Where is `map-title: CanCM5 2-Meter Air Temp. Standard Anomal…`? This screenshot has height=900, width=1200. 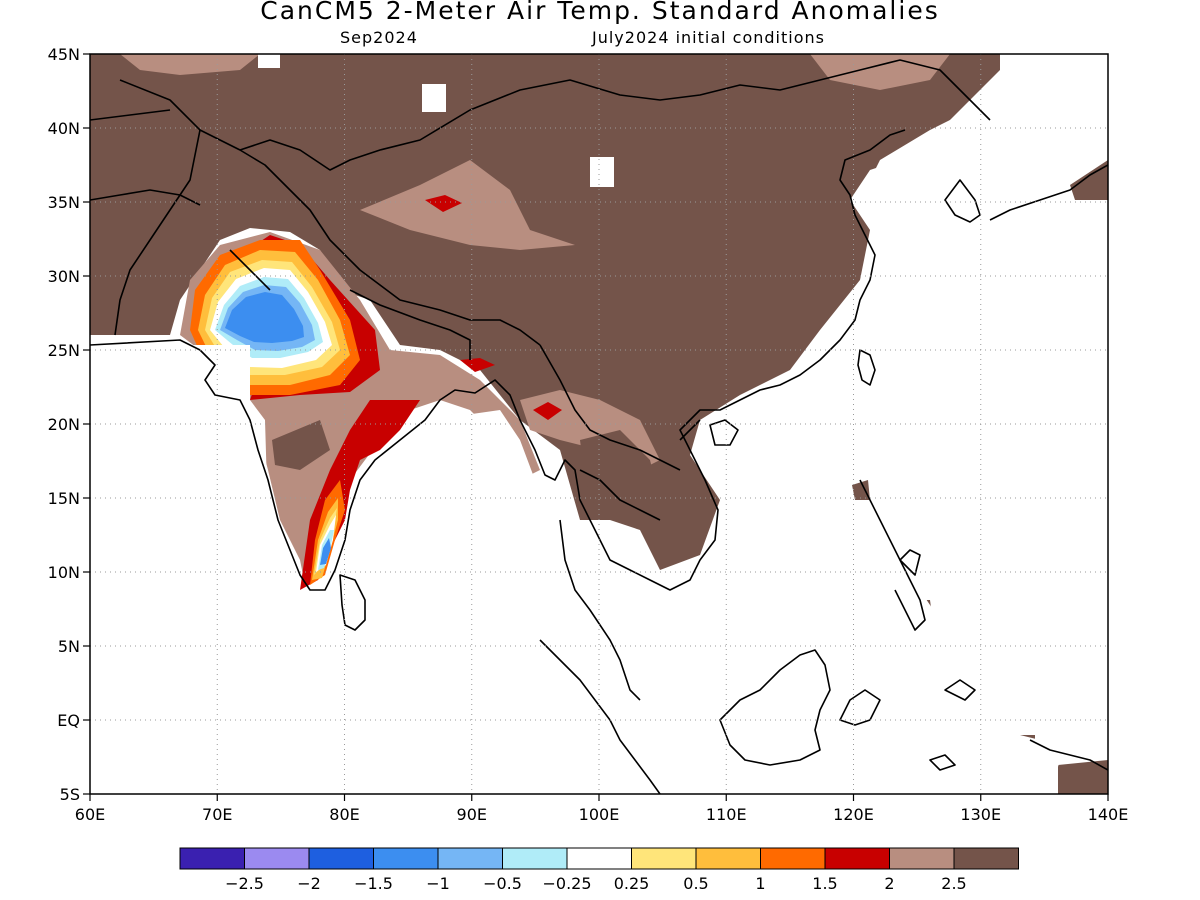 map-title: CanCM5 2-Meter Air Temp. Standard Anomal… is located at coordinates (600, 12).